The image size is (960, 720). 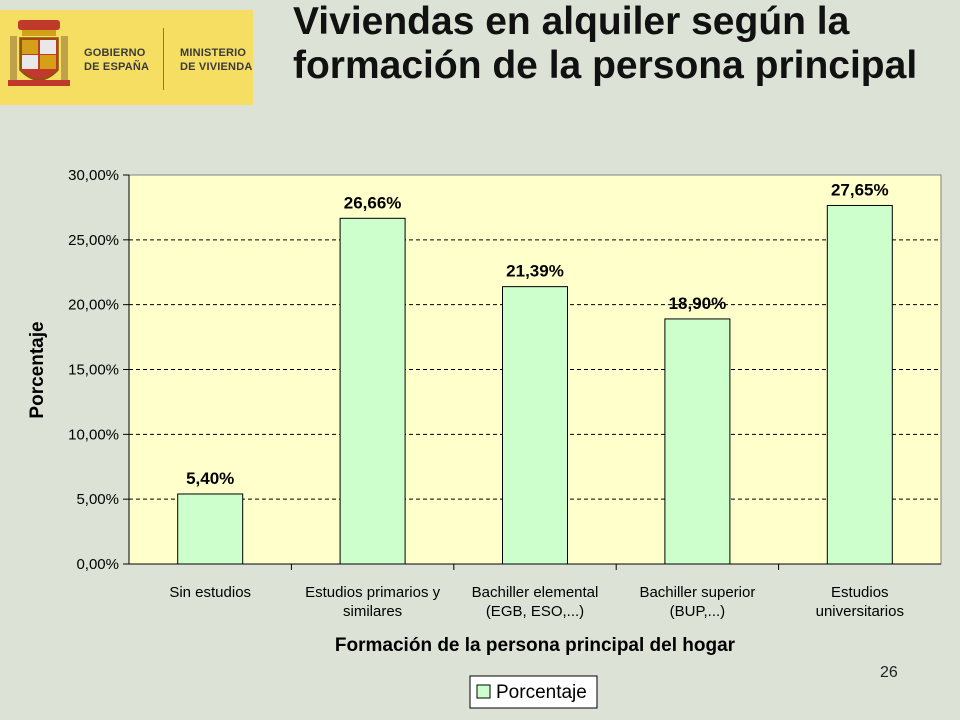 I want to click on x-tick-label: (BUP,...), so click(x=698, y=611).